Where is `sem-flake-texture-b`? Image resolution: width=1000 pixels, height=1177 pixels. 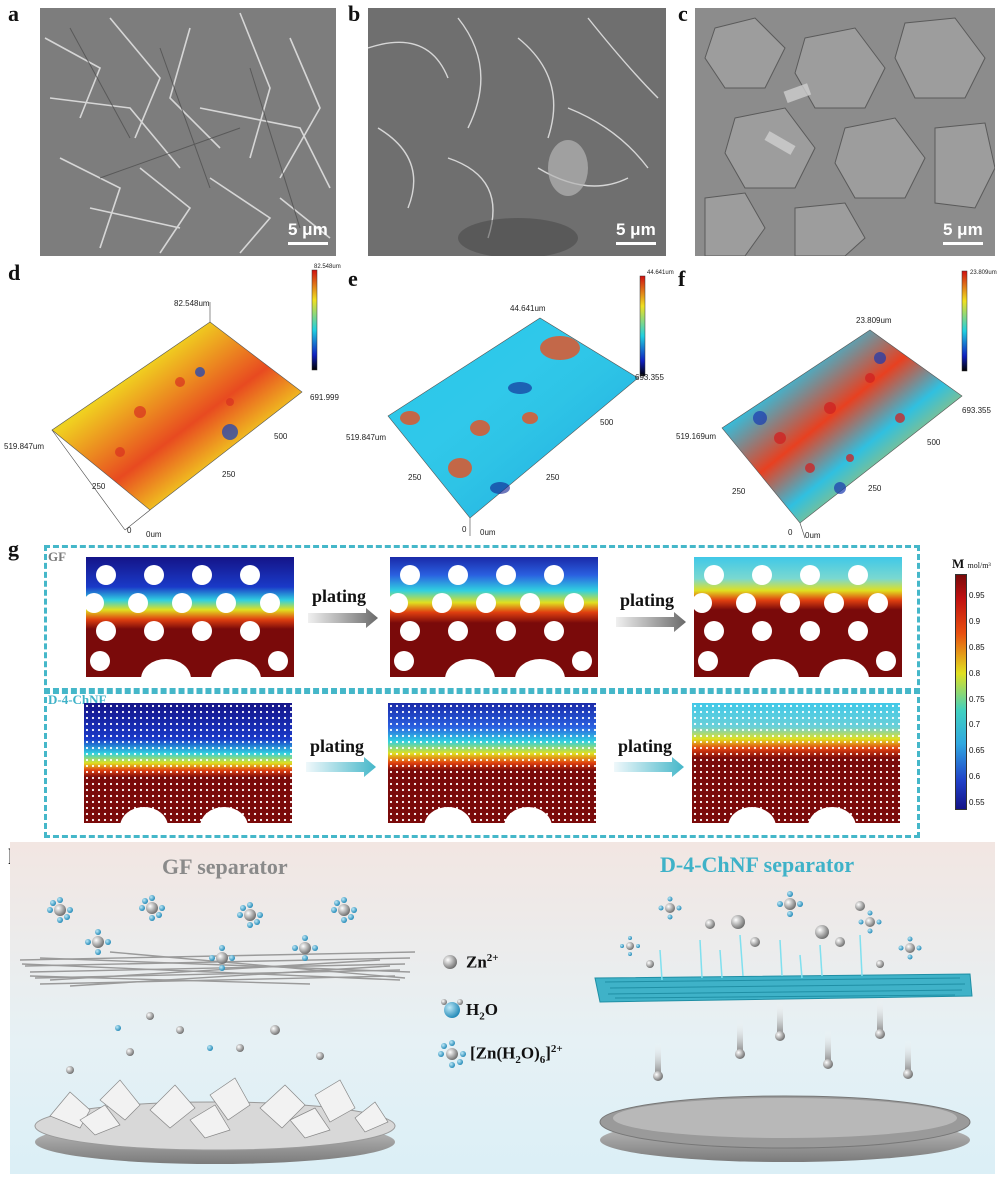 sem-flake-texture-b is located at coordinates (517, 132).